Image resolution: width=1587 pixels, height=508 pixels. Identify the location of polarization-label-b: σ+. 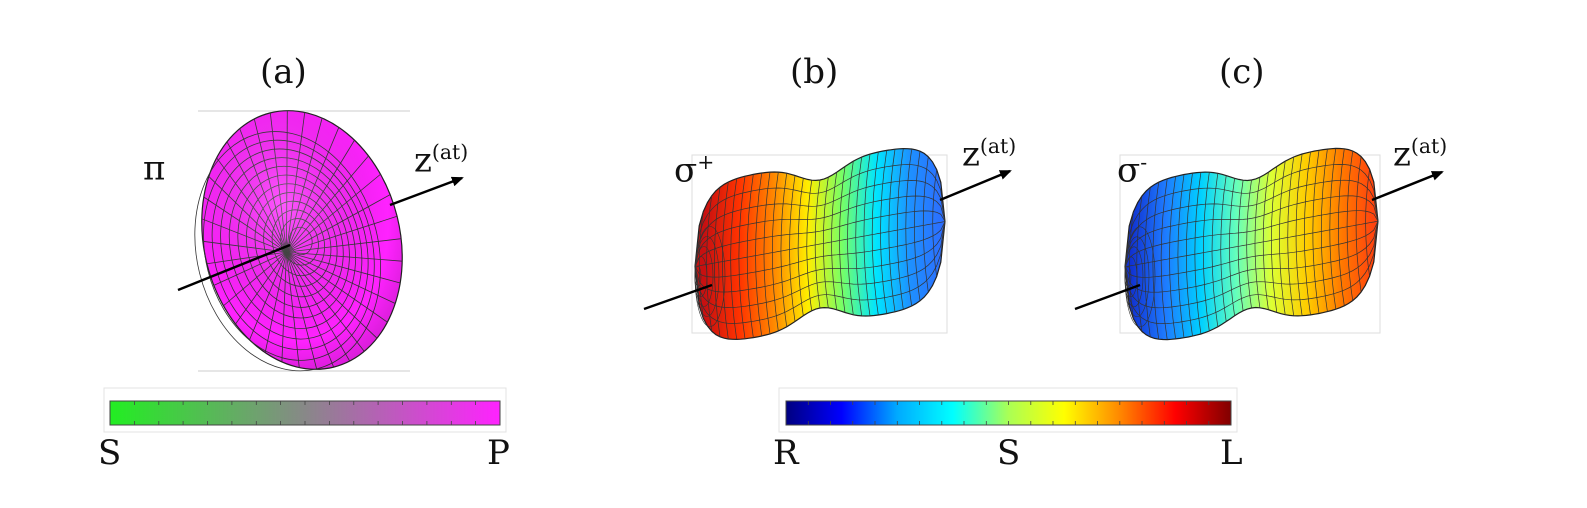
(694, 170).